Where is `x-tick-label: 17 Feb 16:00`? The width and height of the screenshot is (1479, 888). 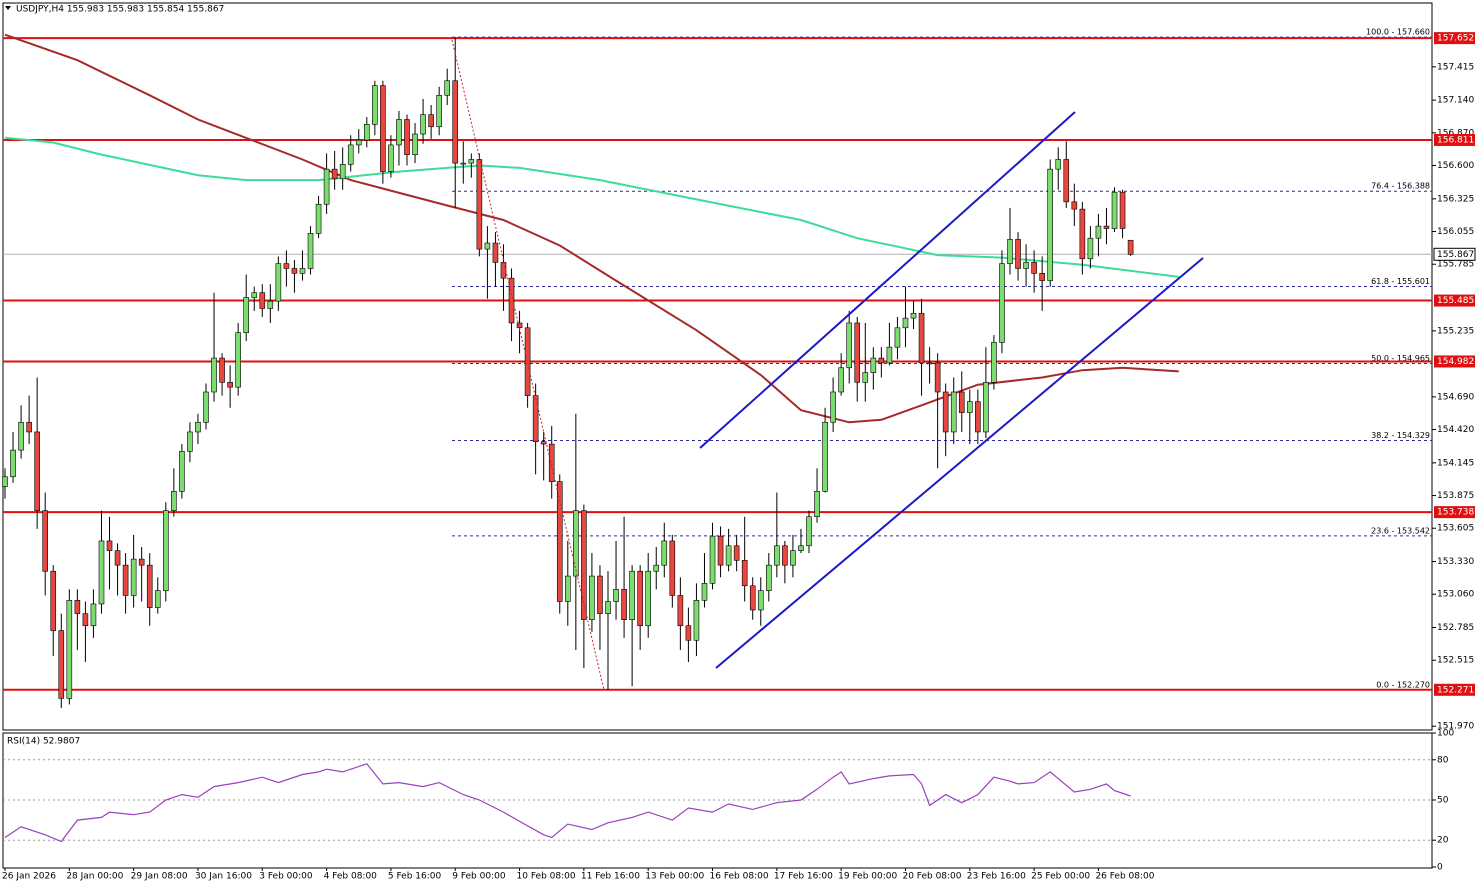
x-tick-label: 17 Feb 16:00 is located at coordinates (803, 877).